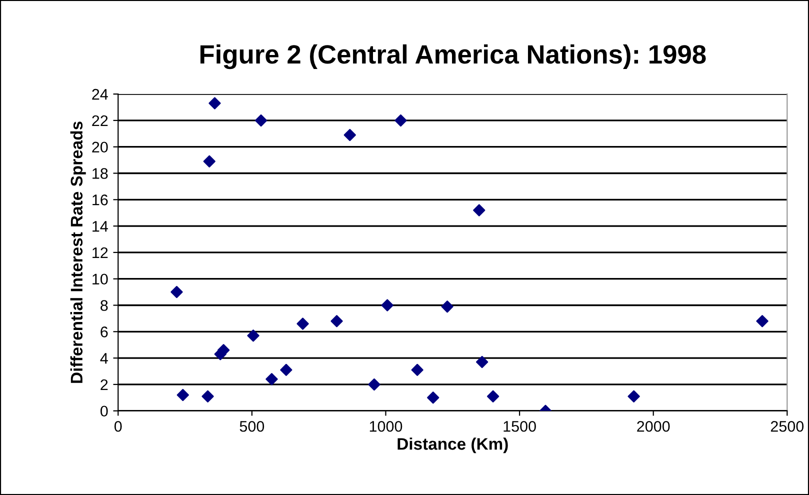 The height and width of the screenshot is (495, 809). What do you see at coordinates (100, 147) in the screenshot?
I see `y-tick-label: 20` at bounding box center [100, 147].